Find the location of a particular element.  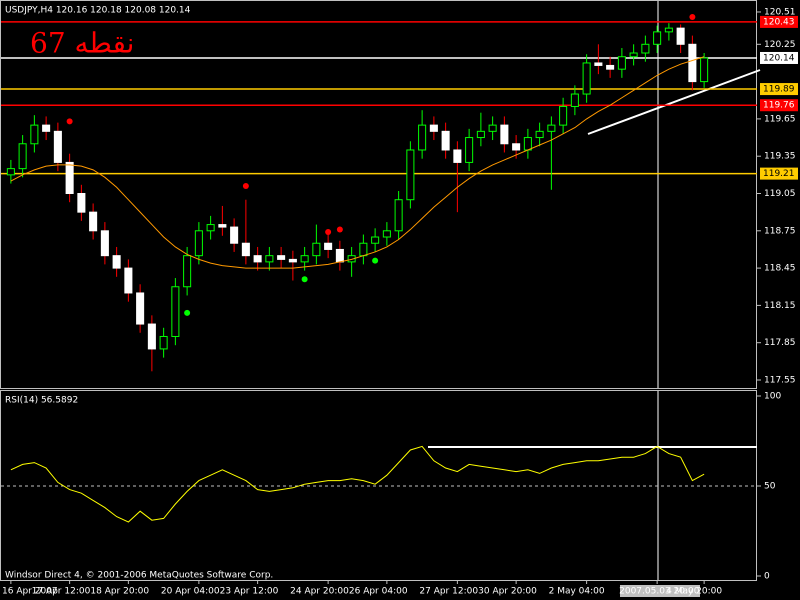

level-label: 119.89 is located at coordinates (779, 90).